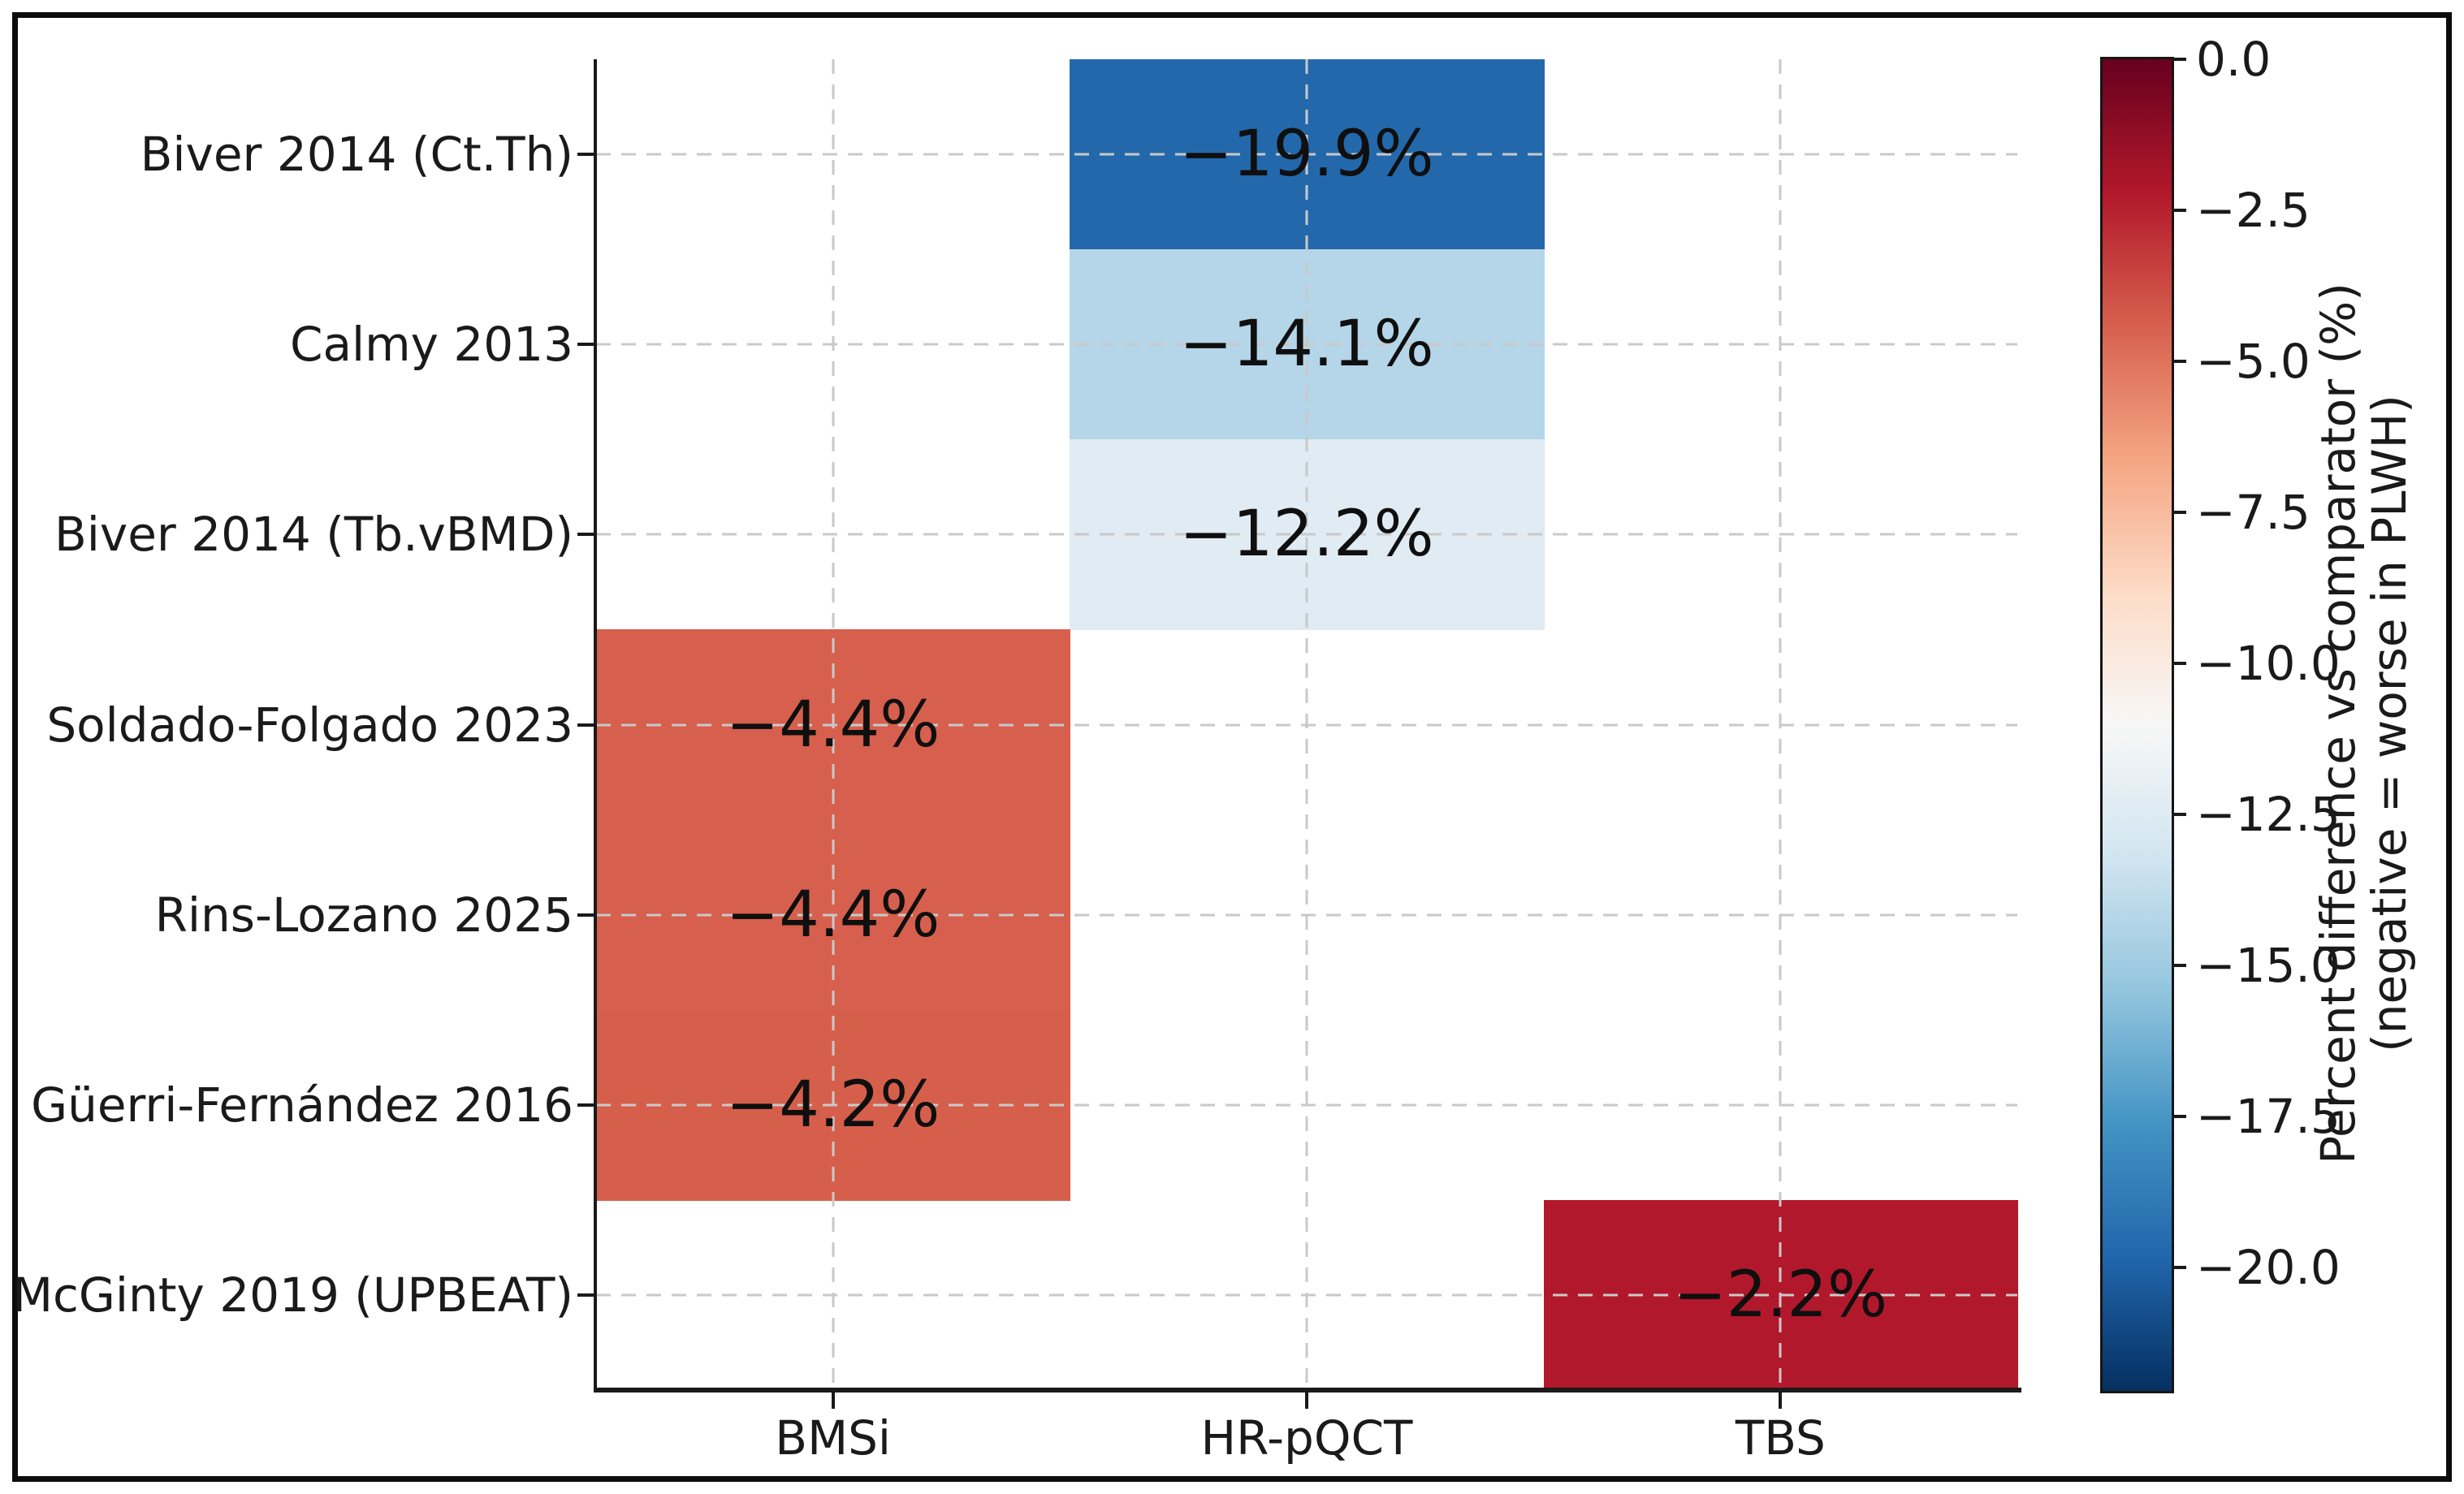 The width and height of the screenshot is (2464, 1494). I want to click on row-label: McGinty 2019 (UPBEAT), so click(292, 1295).